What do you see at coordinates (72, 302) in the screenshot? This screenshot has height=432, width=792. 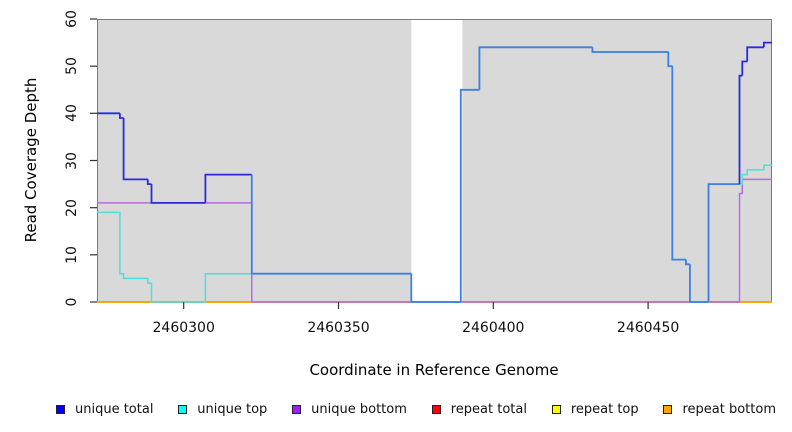 I see `y-tick-label: 0` at bounding box center [72, 302].